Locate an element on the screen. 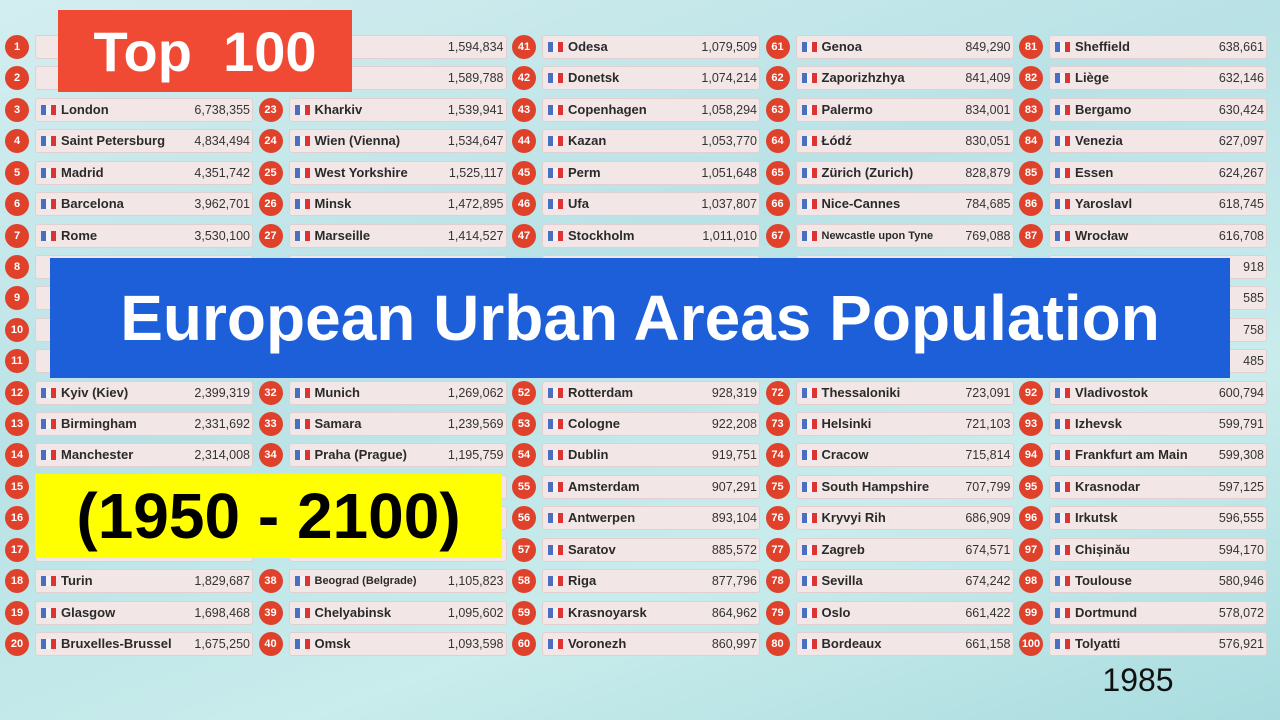 The width and height of the screenshot is (1280, 720). population: 828,879 is located at coordinates (988, 172).